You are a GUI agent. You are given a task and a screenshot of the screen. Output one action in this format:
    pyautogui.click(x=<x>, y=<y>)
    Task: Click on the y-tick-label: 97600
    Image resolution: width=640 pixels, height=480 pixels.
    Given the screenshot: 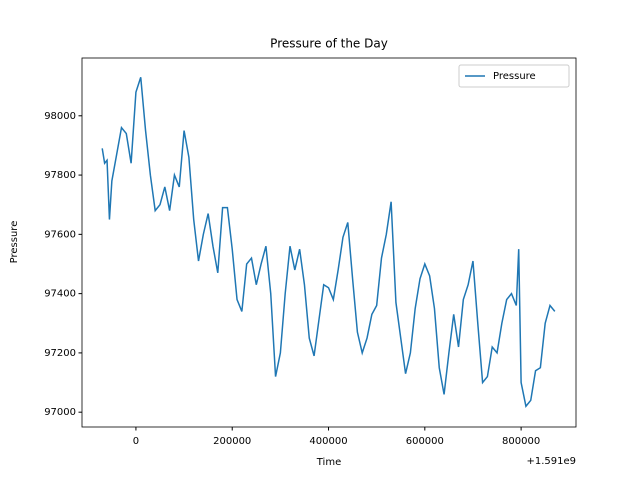 What is the action you would take?
    pyautogui.click(x=60, y=234)
    